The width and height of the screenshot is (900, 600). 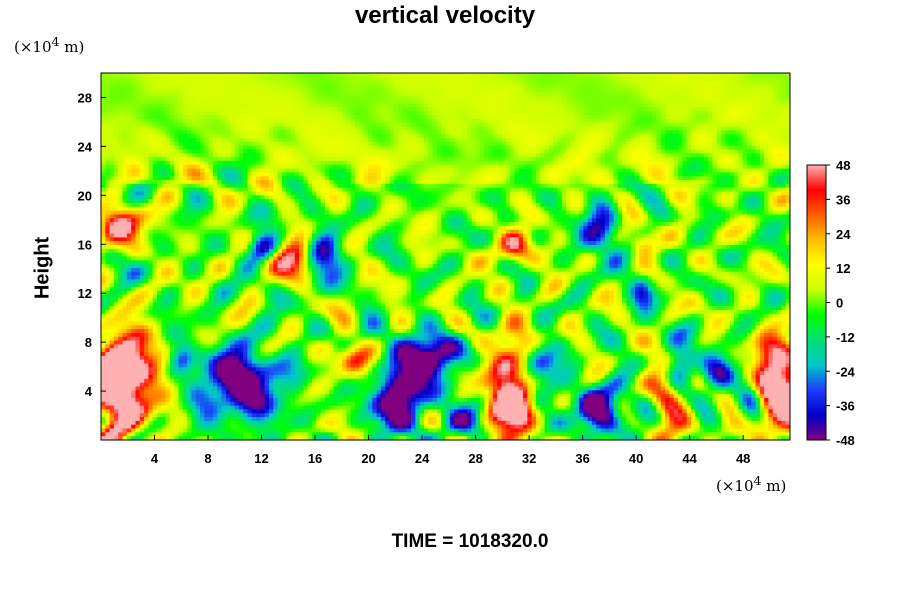 What do you see at coordinates (816, 302) in the screenshot?
I see `colorbar` at bounding box center [816, 302].